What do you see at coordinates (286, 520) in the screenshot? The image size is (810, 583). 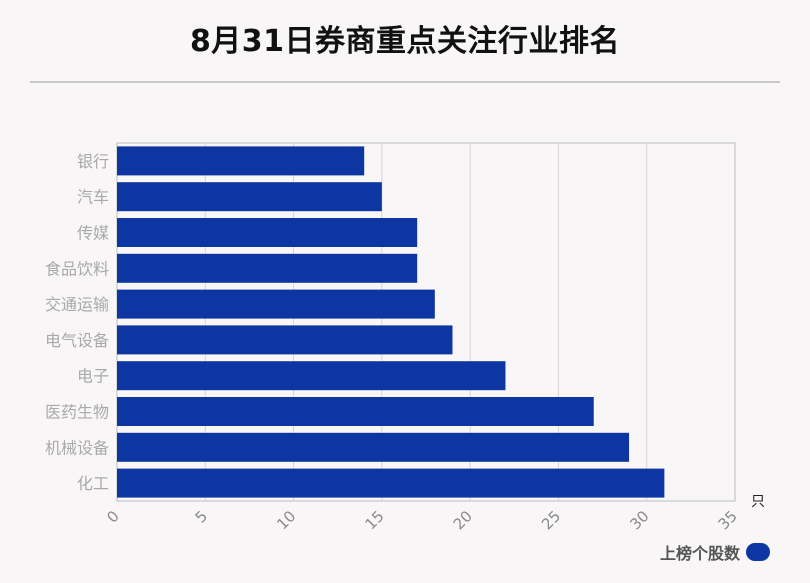 I see `x-tick-label: 10` at bounding box center [286, 520].